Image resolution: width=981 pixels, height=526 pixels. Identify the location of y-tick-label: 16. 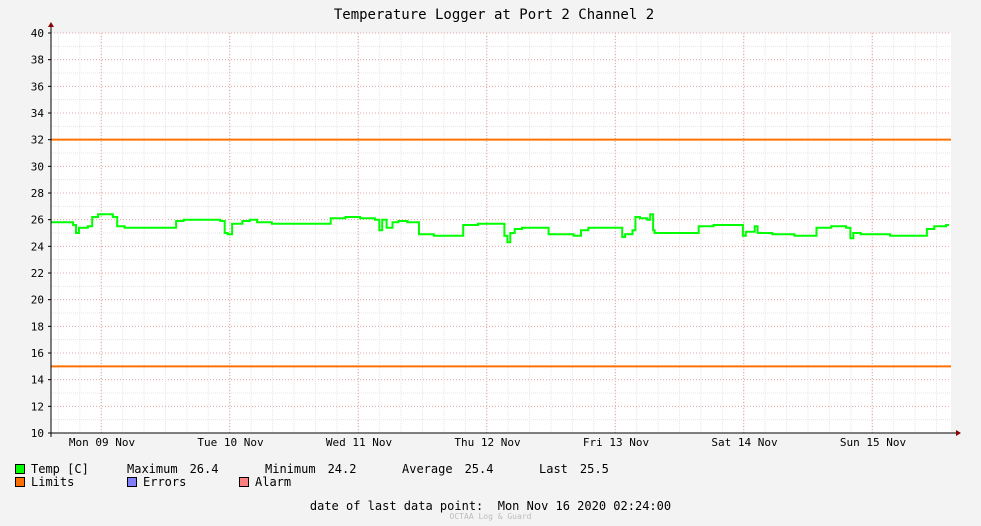
(37, 353).